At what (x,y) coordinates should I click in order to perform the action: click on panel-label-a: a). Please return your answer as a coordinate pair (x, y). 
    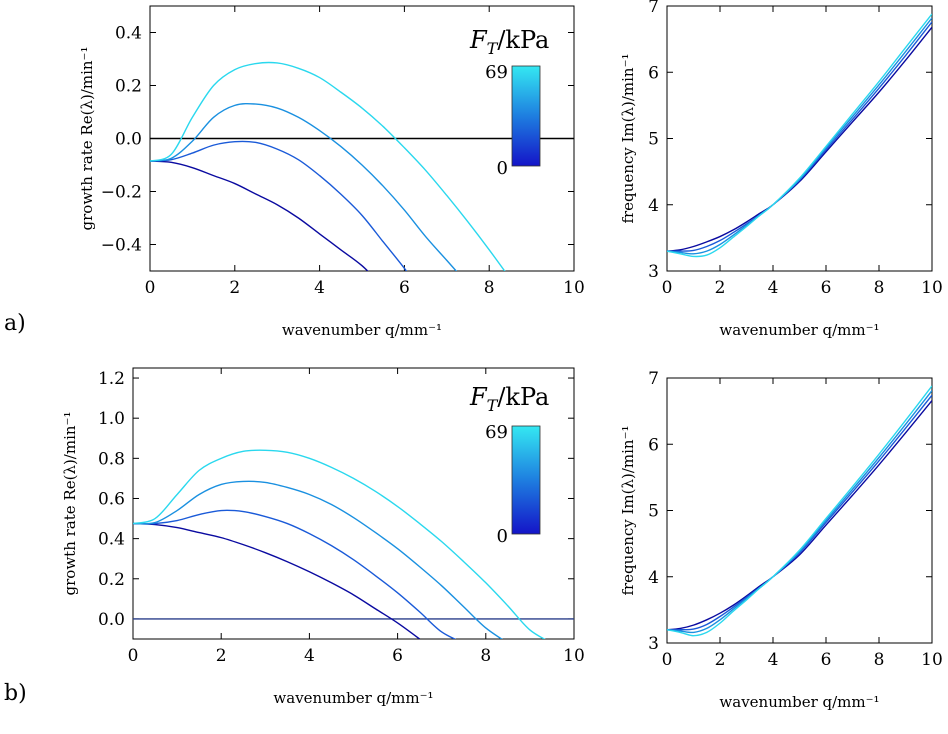
    Looking at the image, I should click on (15, 323).